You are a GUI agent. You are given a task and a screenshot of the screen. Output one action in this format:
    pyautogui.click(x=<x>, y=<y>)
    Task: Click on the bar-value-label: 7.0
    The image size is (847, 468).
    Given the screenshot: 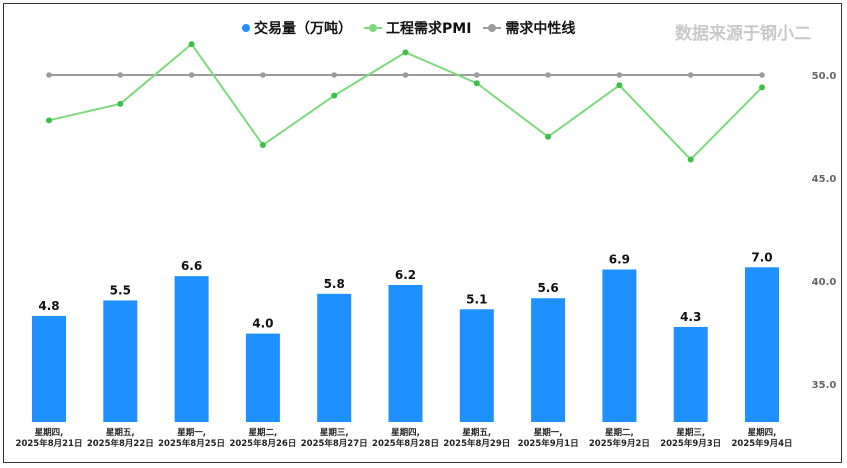 What is the action you would take?
    pyautogui.click(x=761, y=257)
    